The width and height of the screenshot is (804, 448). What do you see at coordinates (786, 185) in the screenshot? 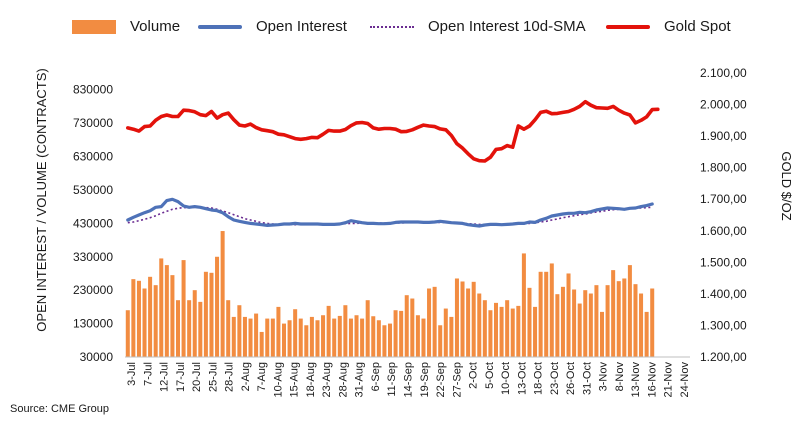
I see `y-axis-right-label: GOLD $/OZ` at bounding box center [786, 185].